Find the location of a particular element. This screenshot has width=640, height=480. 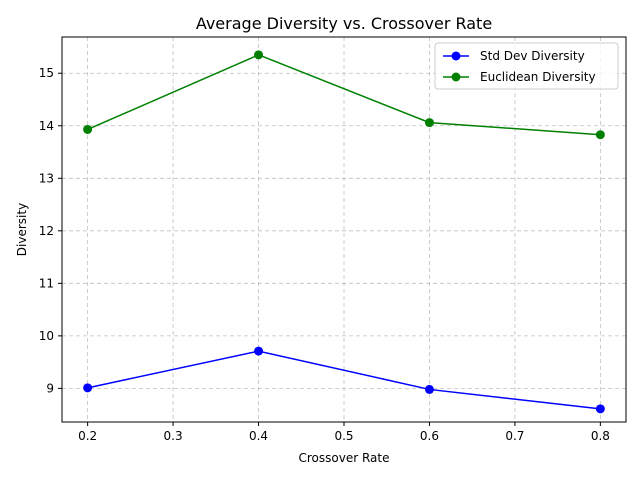

legend-label: Euclidean Diversity is located at coordinates (538, 77).